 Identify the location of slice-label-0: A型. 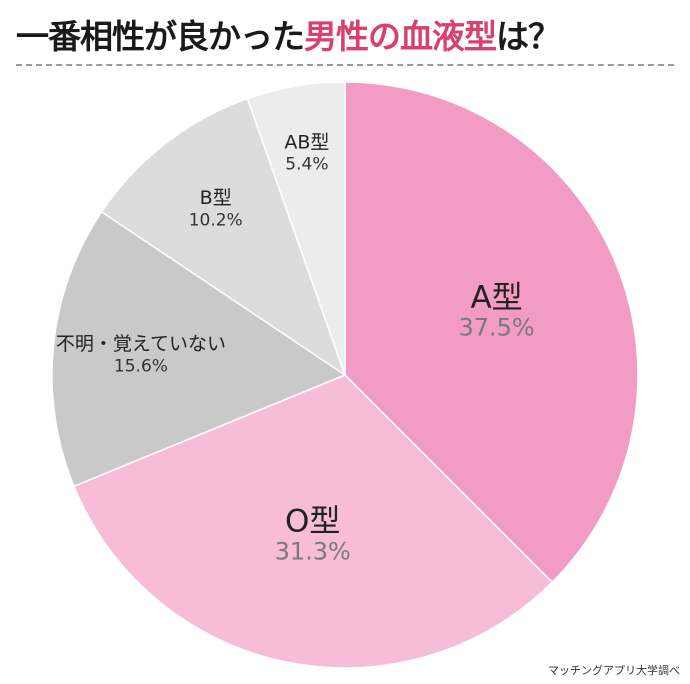
(496, 298).